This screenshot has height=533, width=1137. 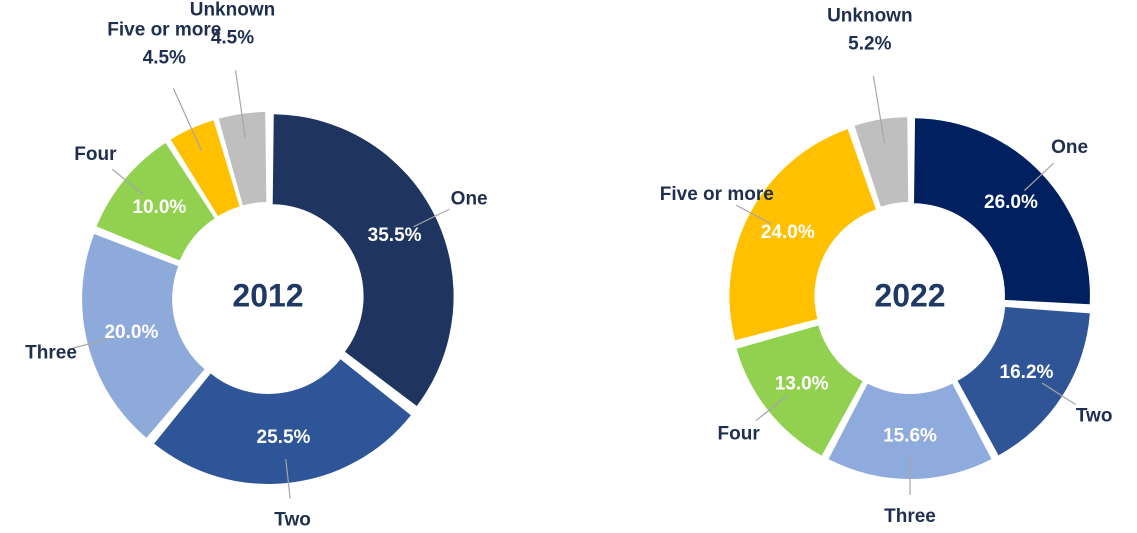 What do you see at coordinates (267, 295) in the screenshot?
I see `center-title: 2012` at bounding box center [267, 295].